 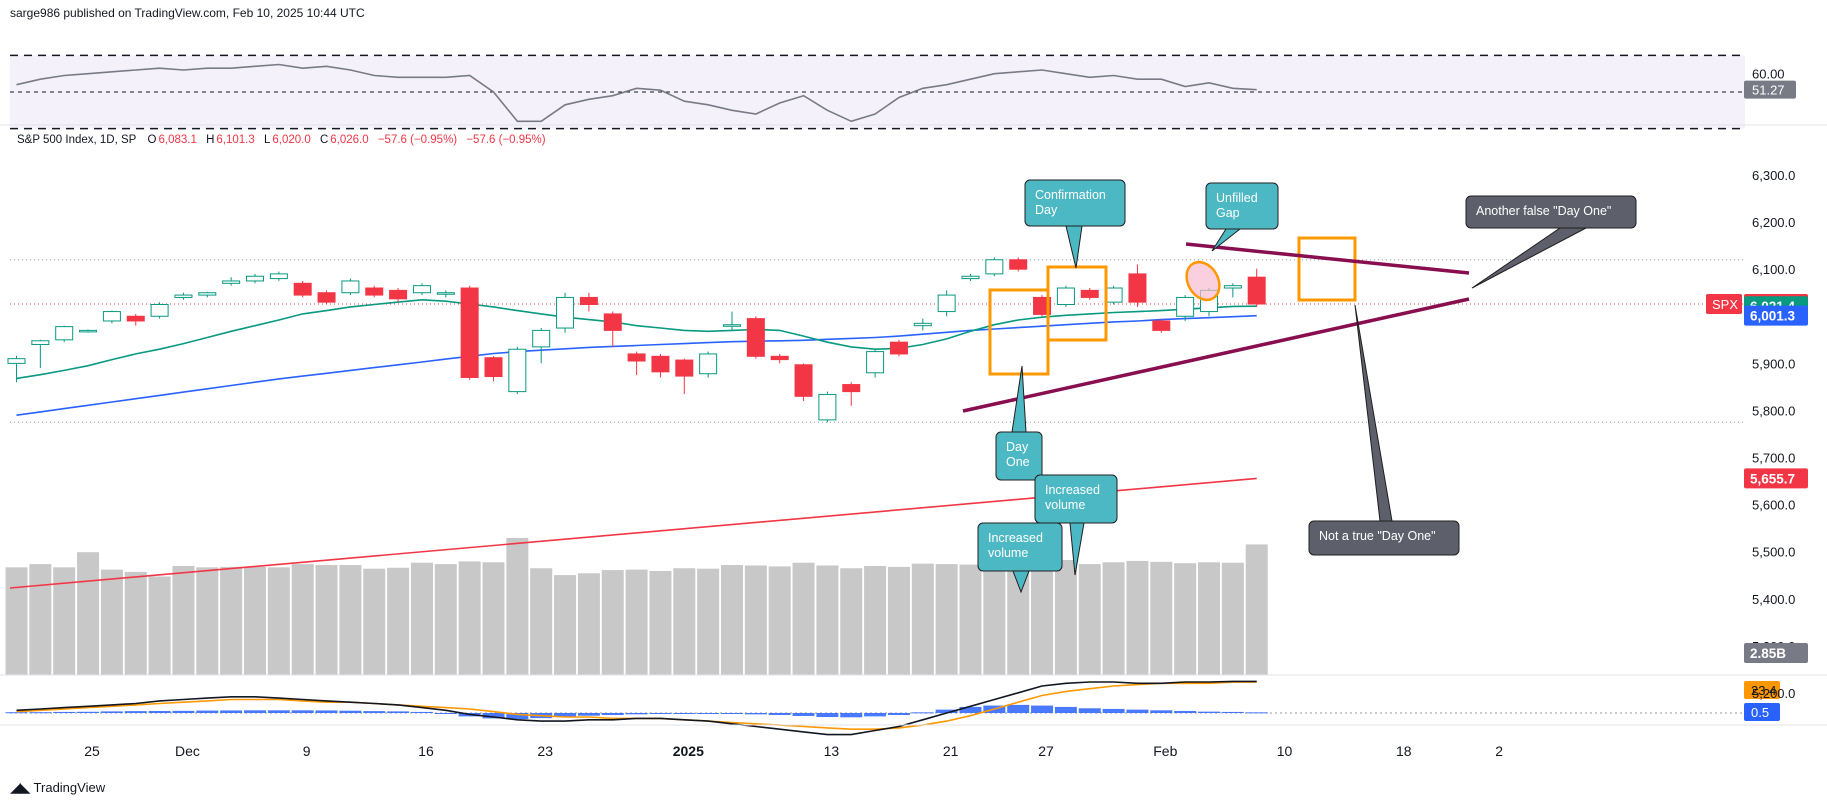 What do you see at coordinates (69, 787) in the screenshot?
I see `footer-brand-label: TradingView` at bounding box center [69, 787].